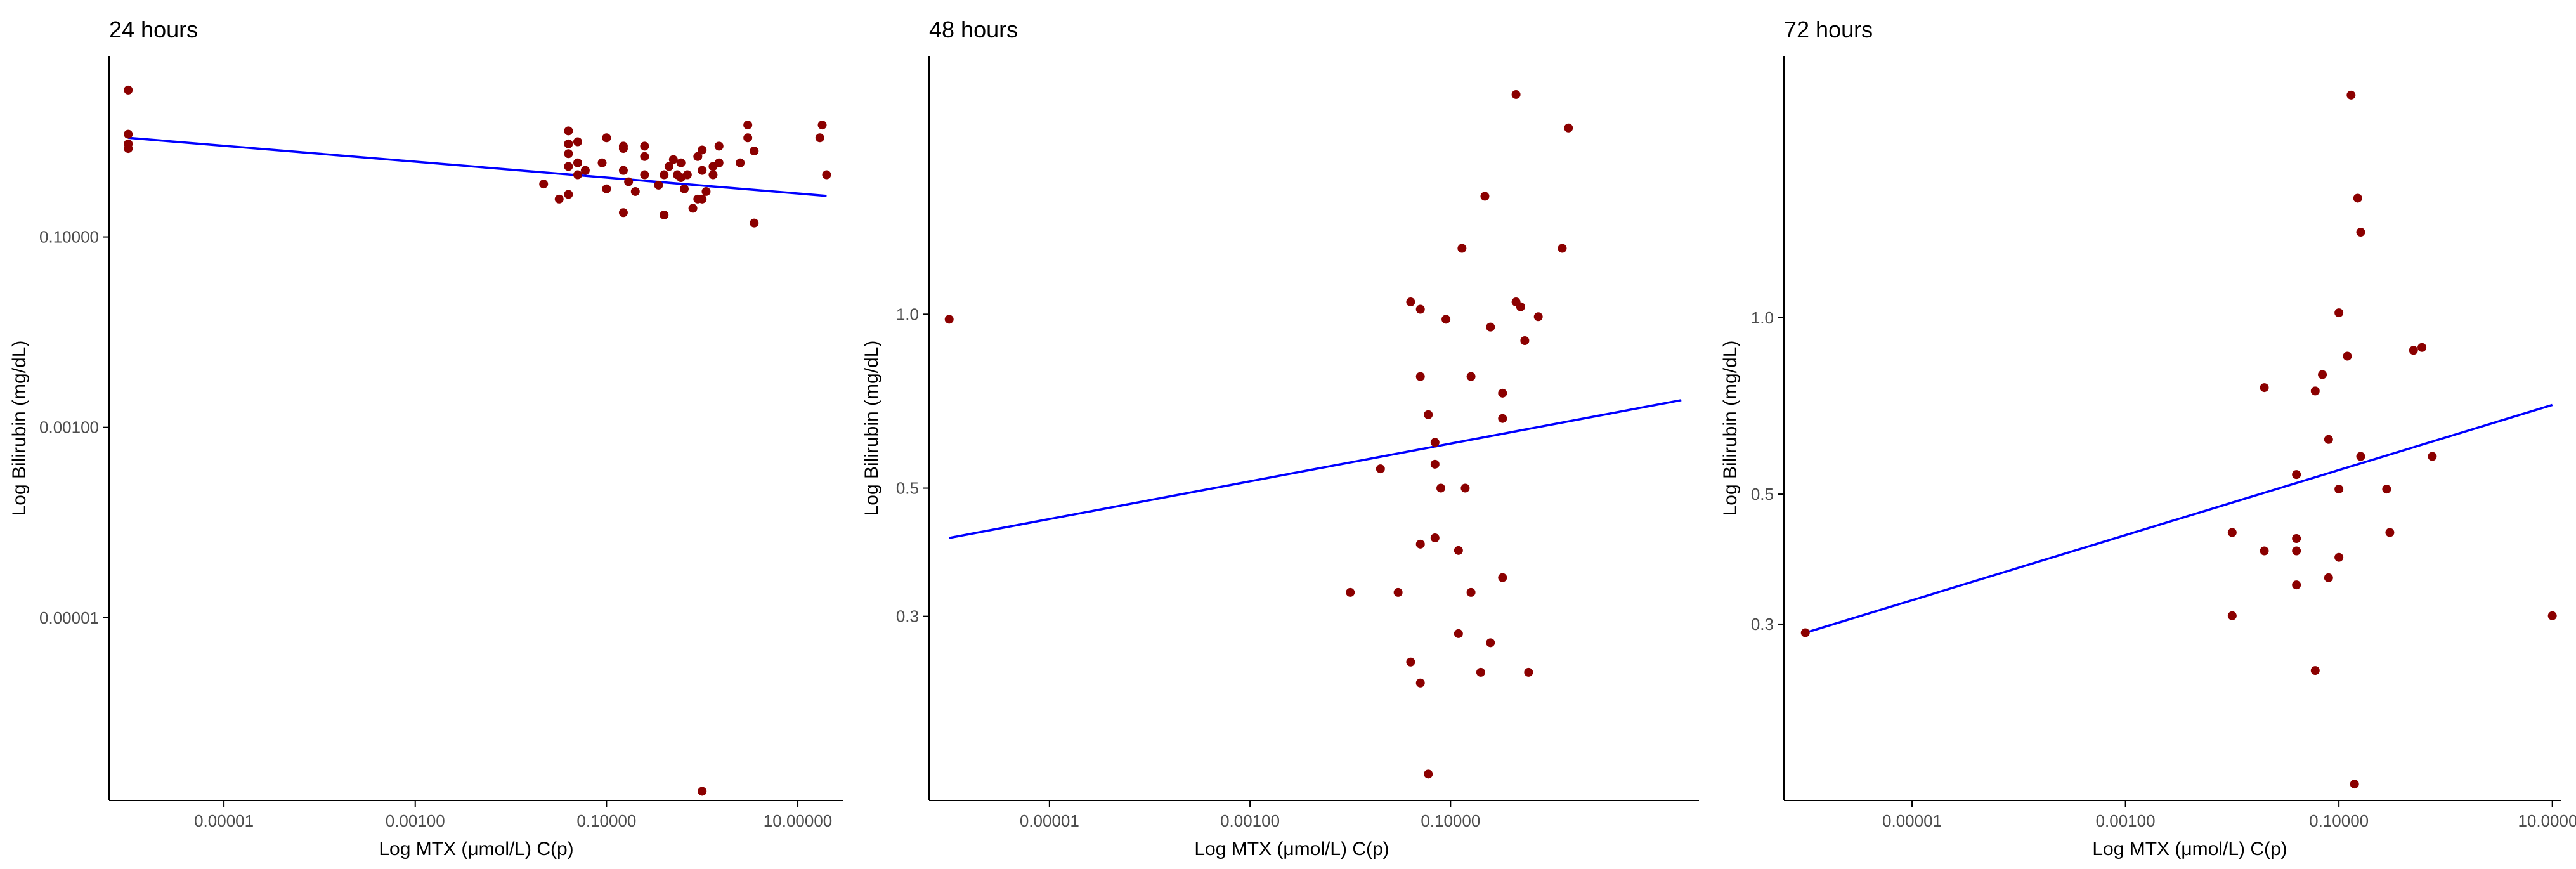 Image resolution: width=2576 pixels, height=869 pixels. What do you see at coordinates (1829, 29) in the screenshot?
I see `panel-title: 72 hours` at bounding box center [1829, 29].